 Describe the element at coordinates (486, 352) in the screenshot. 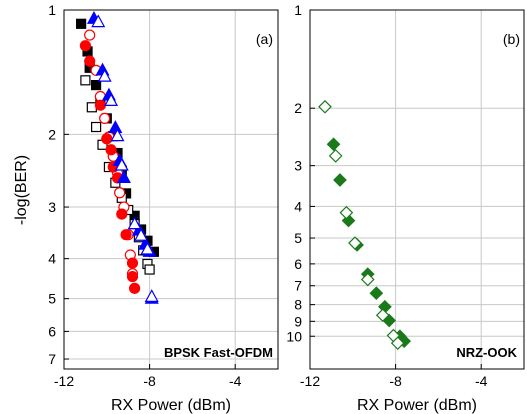

I see `caption-b: NRZ-OOK` at that location.